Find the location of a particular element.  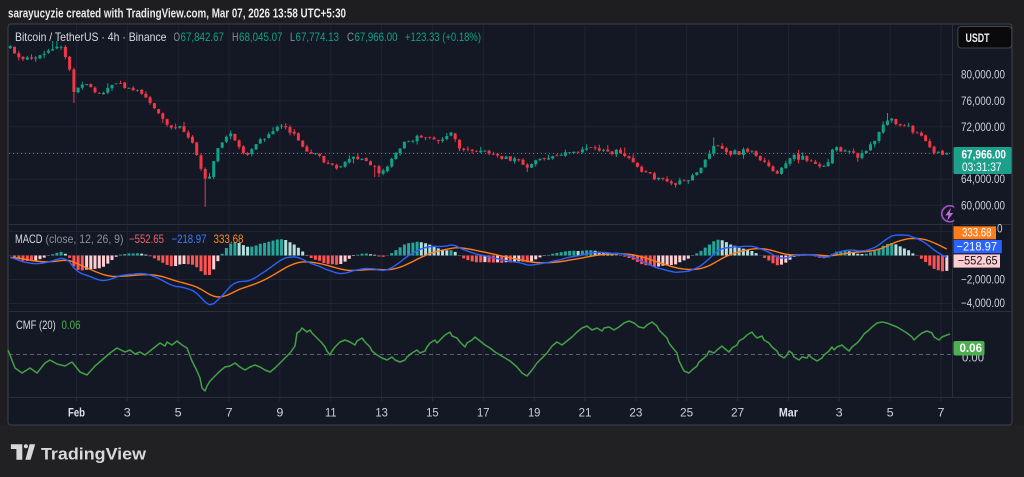

svg-text: 19 is located at coordinates (534, 414).